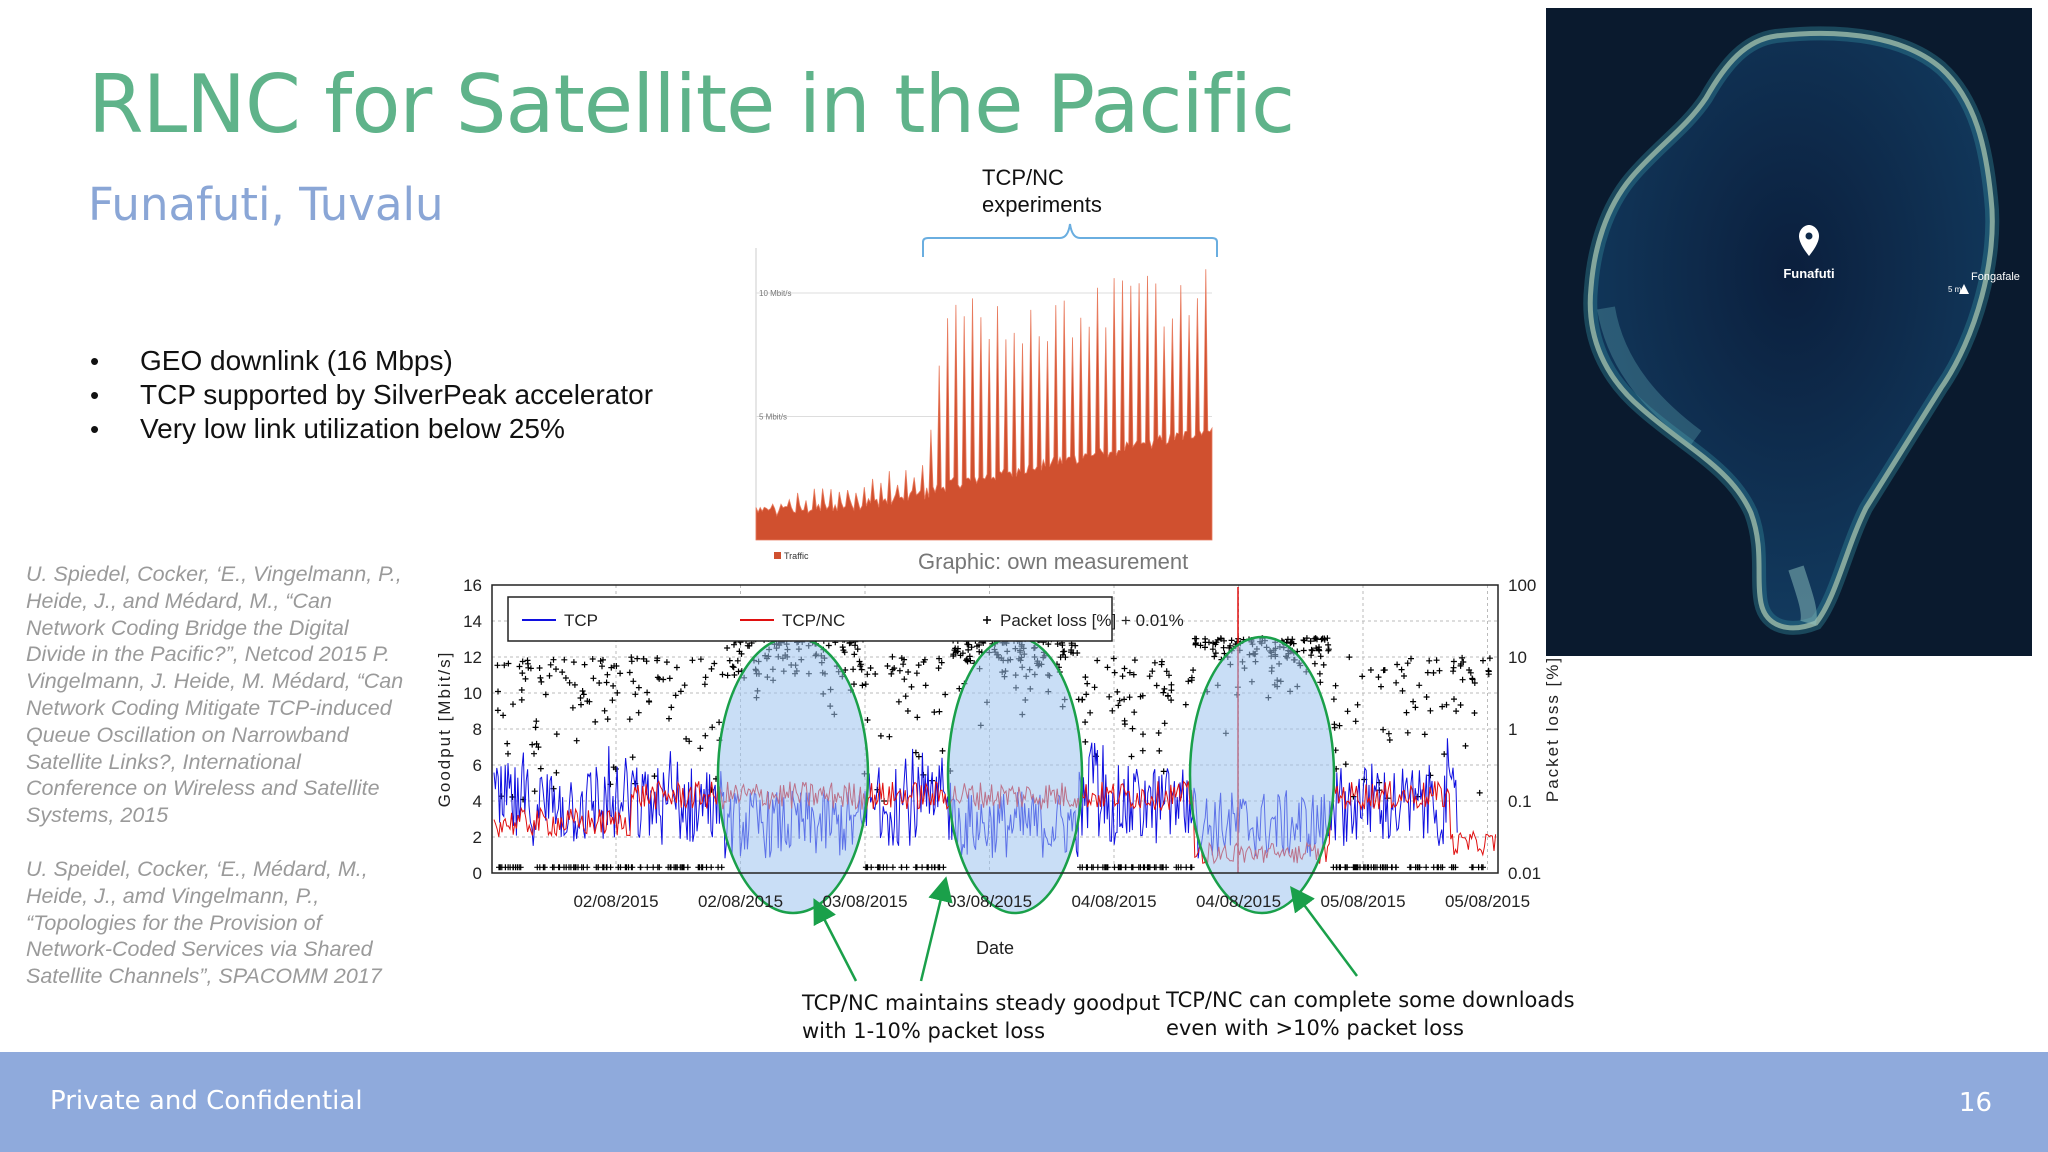 The height and width of the screenshot is (1152, 2048). Describe the element at coordinates (1975, 1103) in the screenshot. I see `page-number: 16` at that location.